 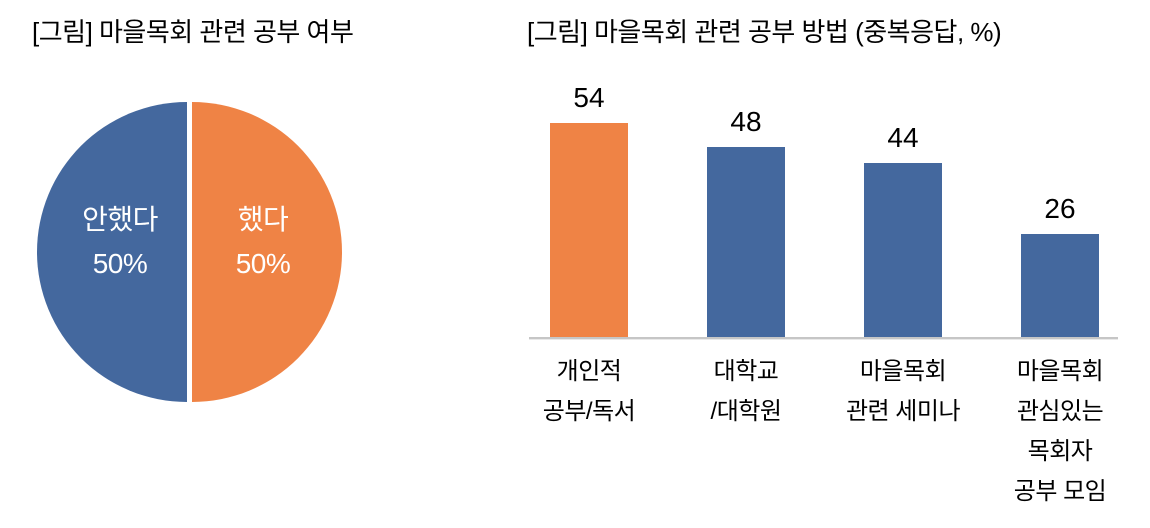 I want to click on category-label-line: 공부 모임, so click(x=1060, y=491).